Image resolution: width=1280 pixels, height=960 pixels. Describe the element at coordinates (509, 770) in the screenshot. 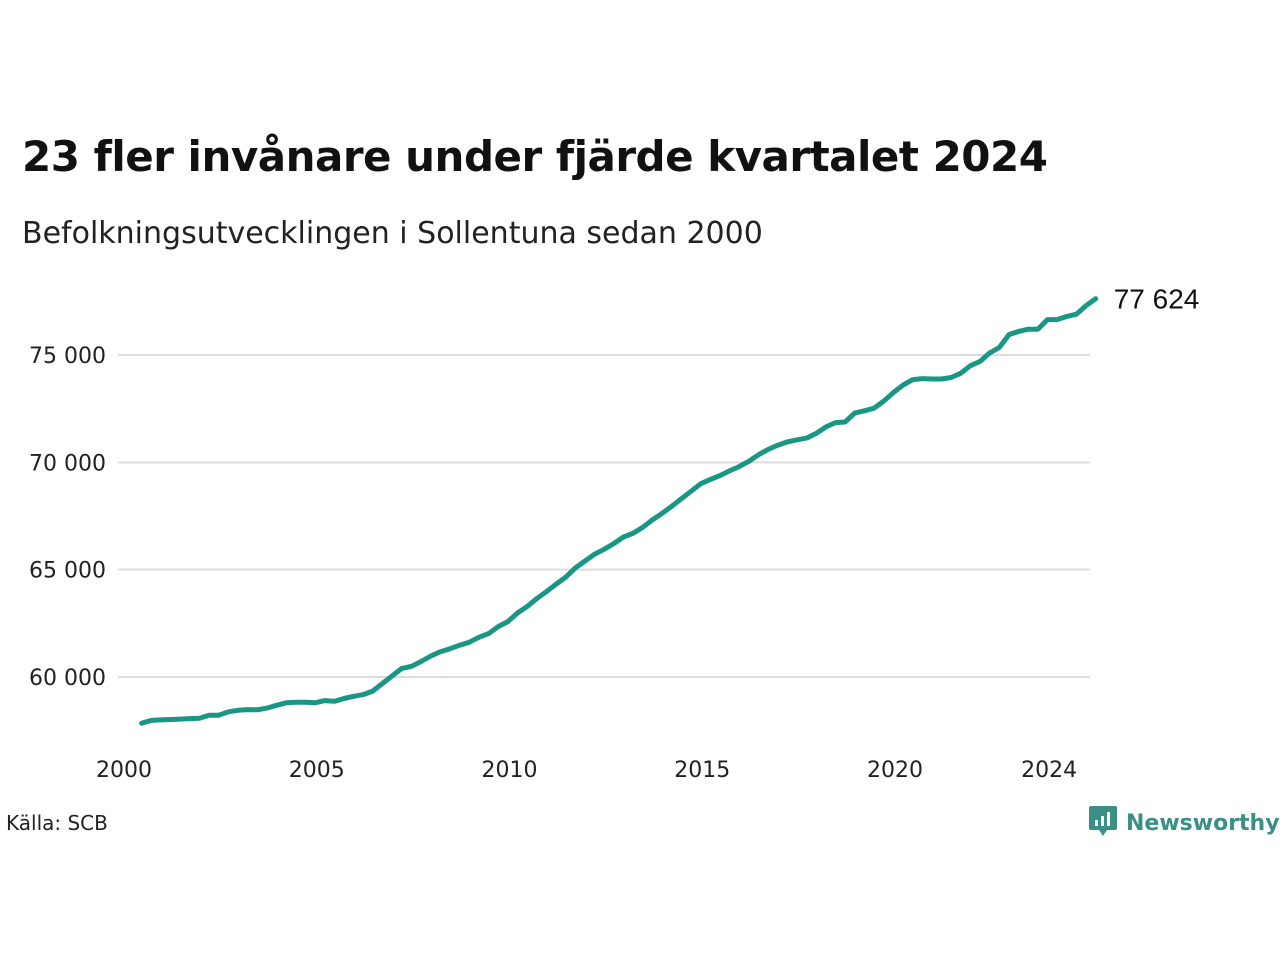

I see `x-tick-label: 2010` at that location.